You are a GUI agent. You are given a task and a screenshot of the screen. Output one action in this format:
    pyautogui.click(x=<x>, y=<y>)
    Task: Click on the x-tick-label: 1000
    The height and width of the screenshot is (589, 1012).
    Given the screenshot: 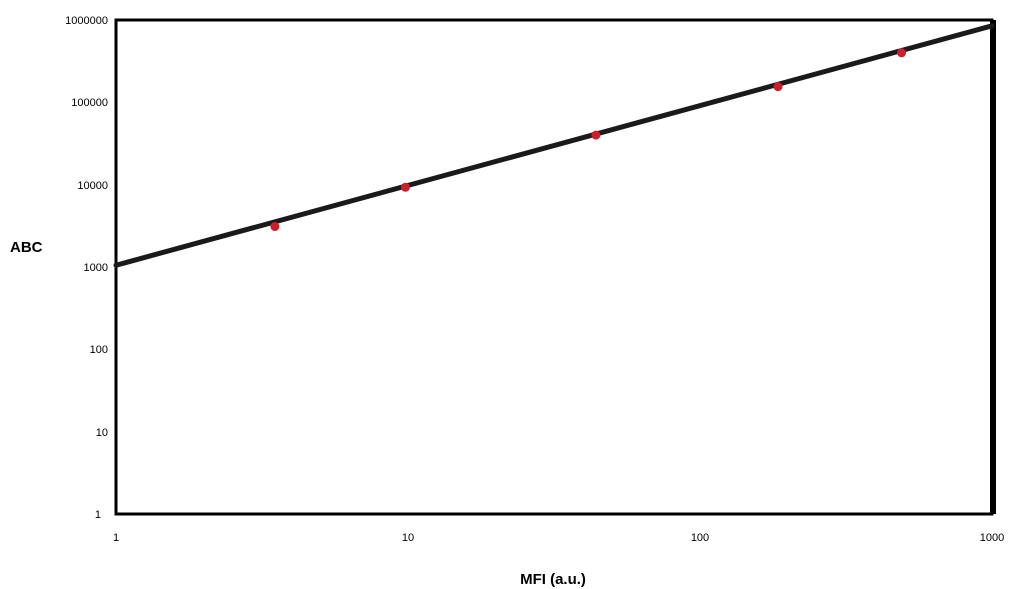 What is the action you would take?
    pyautogui.click(x=992, y=538)
    